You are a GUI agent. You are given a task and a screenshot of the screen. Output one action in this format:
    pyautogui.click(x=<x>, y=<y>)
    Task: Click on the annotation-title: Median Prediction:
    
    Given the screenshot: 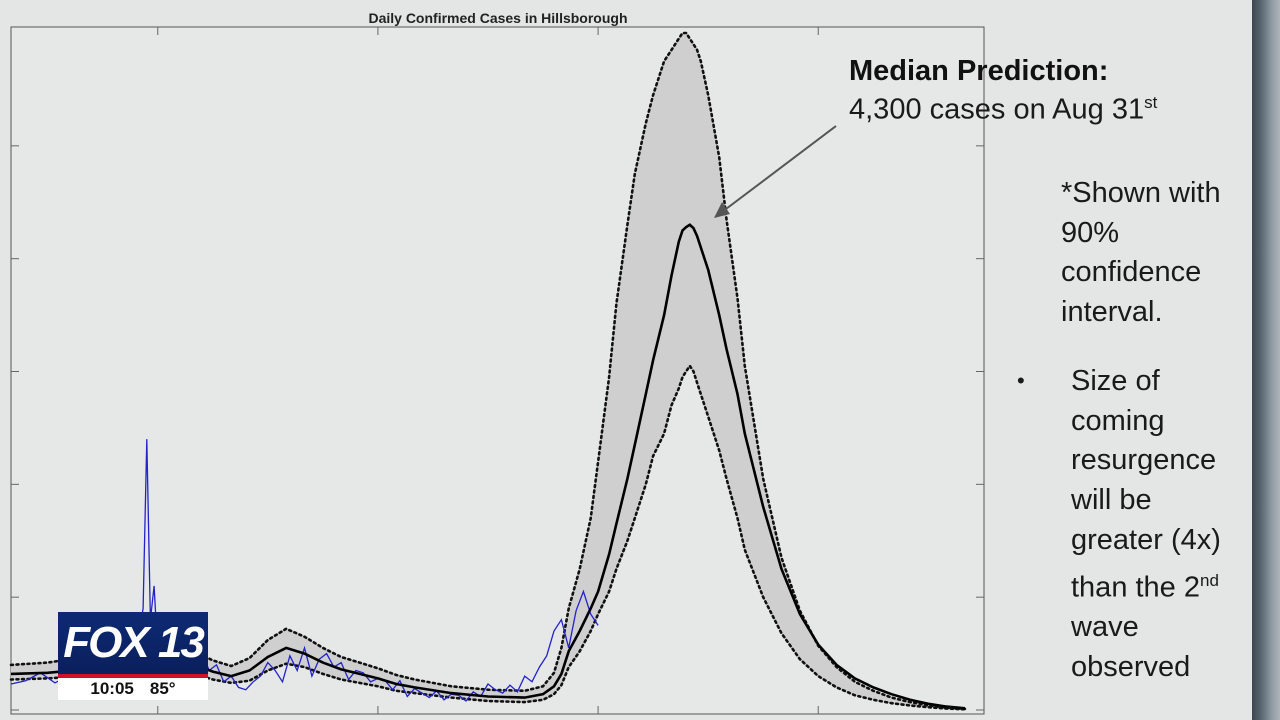 What is the action you would take?
    pyautogui.click(x=979, y=71)
    